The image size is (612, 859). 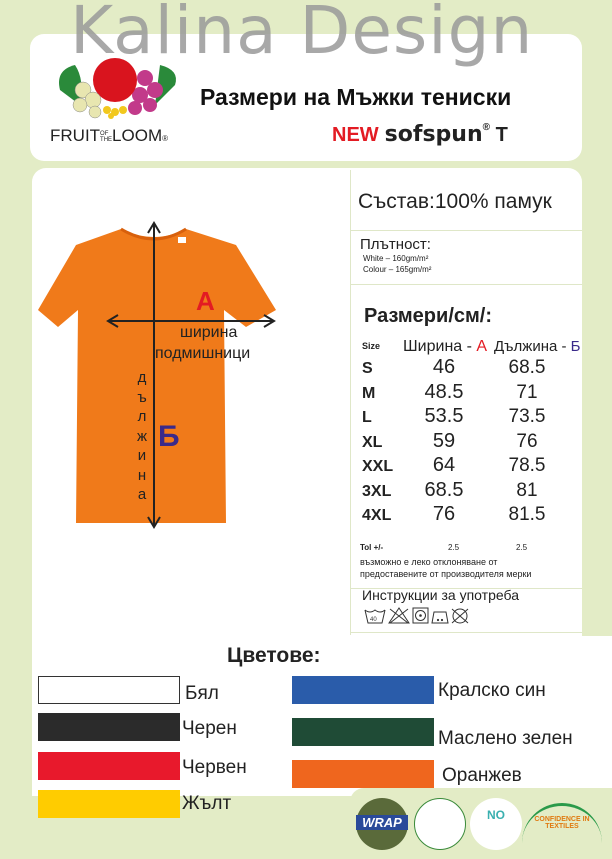 I want to click on length-letter: д, so click(x=142, y=377).